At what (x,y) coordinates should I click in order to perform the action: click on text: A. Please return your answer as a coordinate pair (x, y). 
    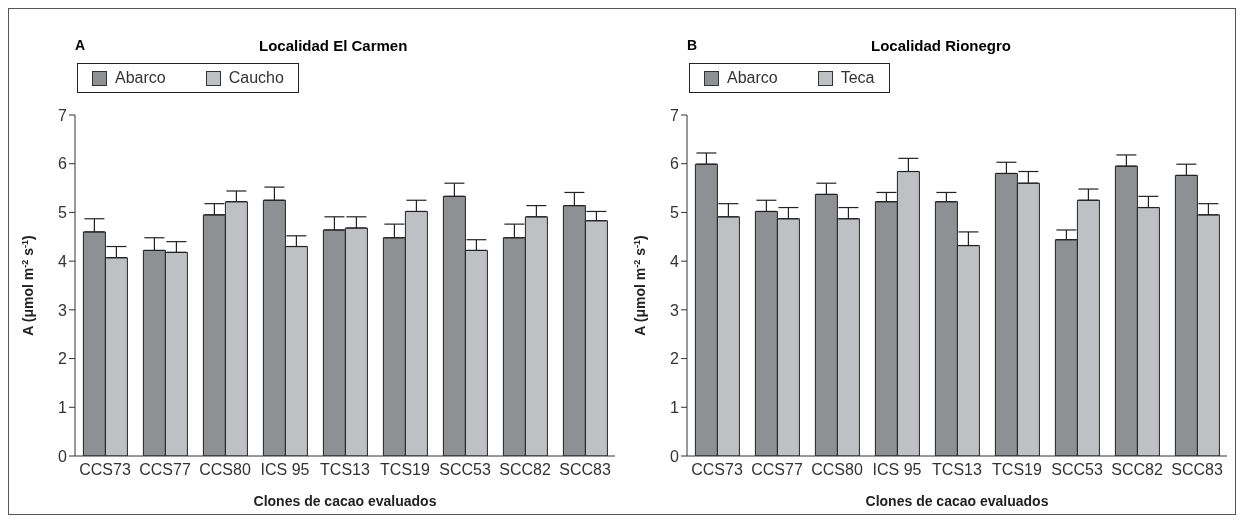
    Looking at the image, I should click on (80, 45).